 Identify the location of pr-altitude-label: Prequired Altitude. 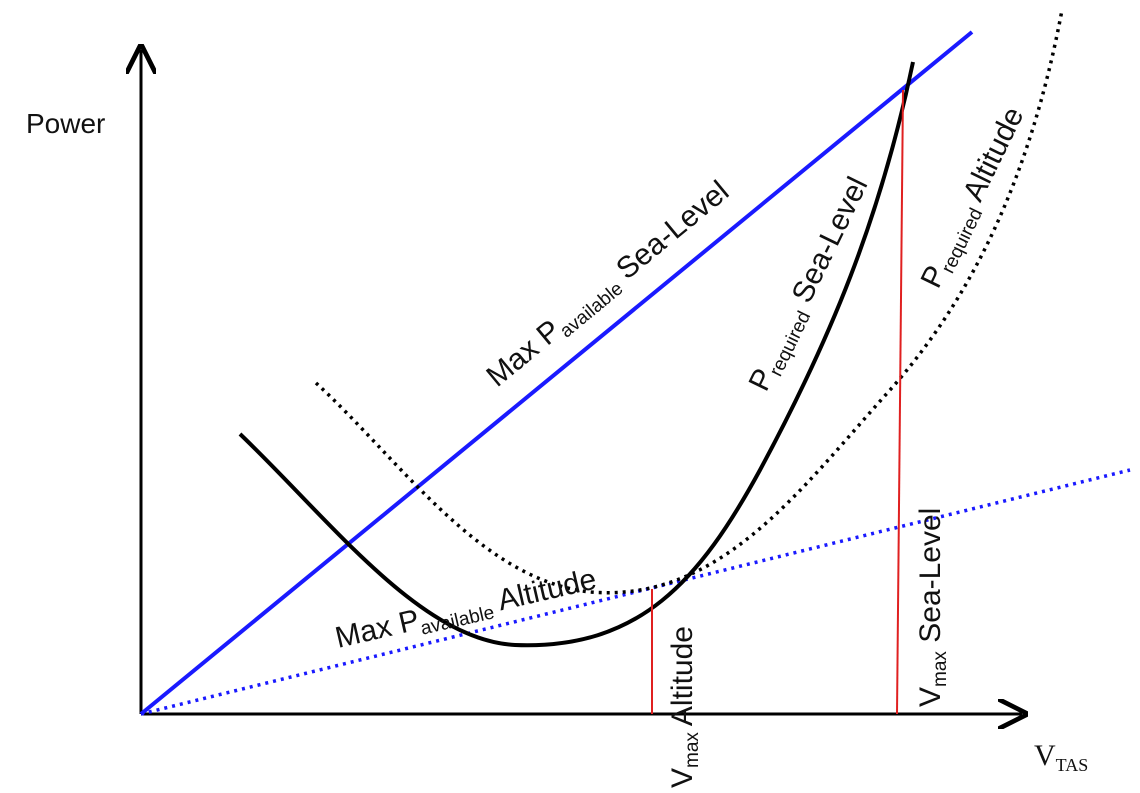
(974, 198).